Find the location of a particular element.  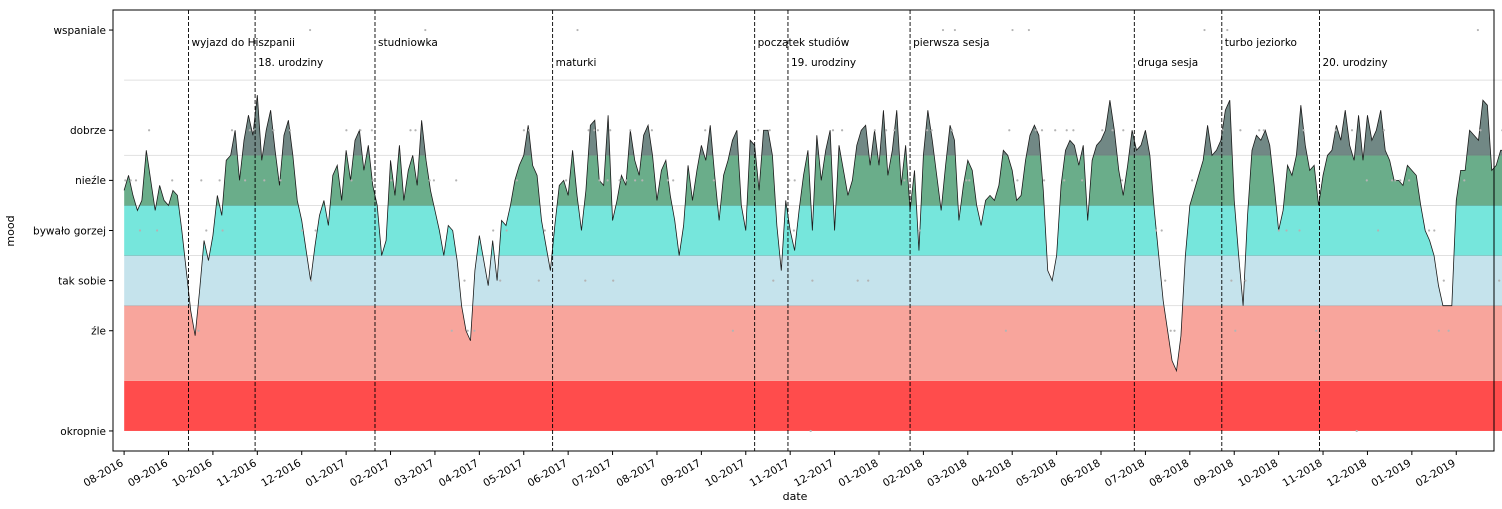

event-label: 18. urodziny is located at coordinates (290, 63).